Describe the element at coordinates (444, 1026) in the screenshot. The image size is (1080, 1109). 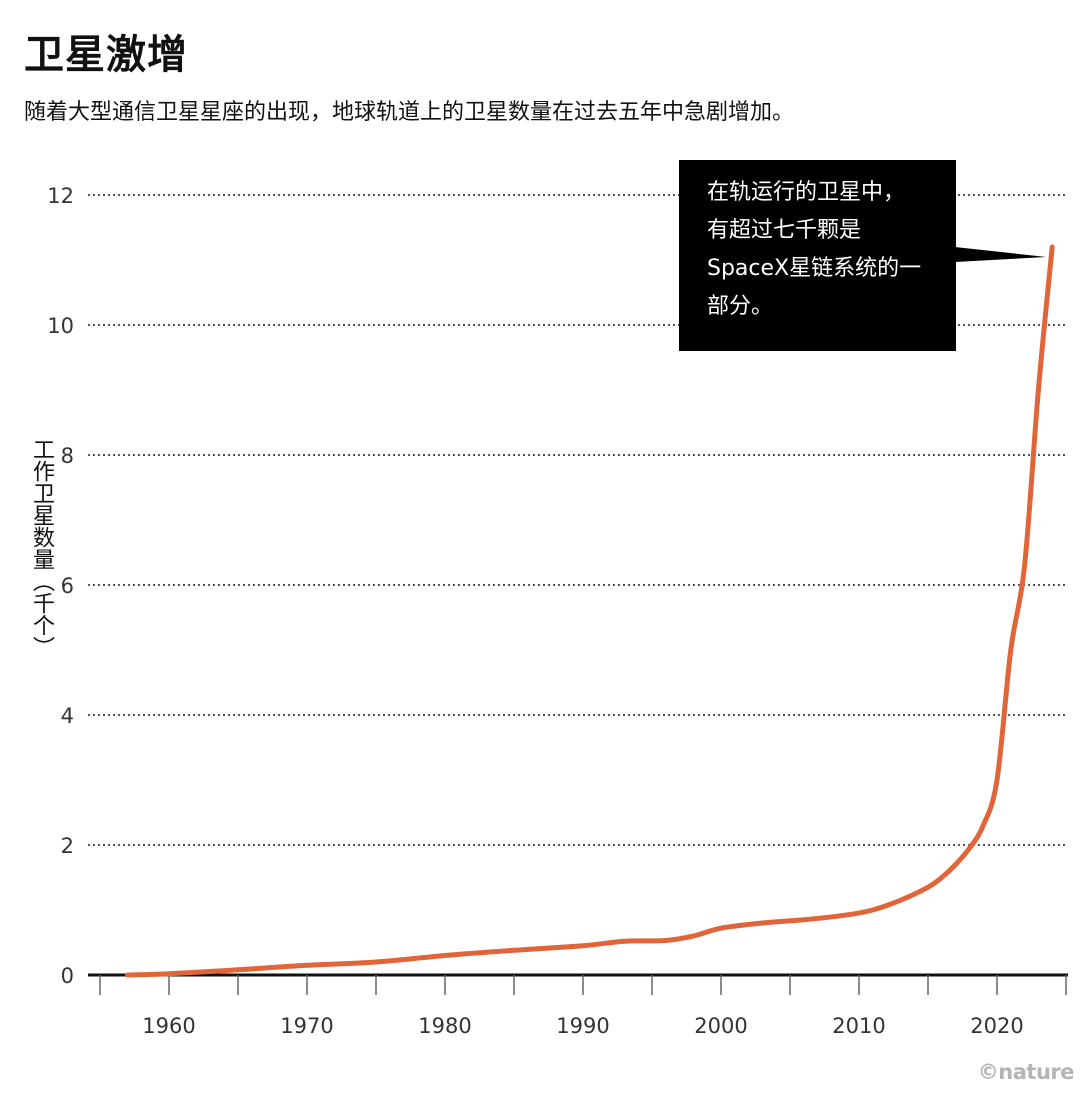
I see `x-tick-label: 1980` at that location.